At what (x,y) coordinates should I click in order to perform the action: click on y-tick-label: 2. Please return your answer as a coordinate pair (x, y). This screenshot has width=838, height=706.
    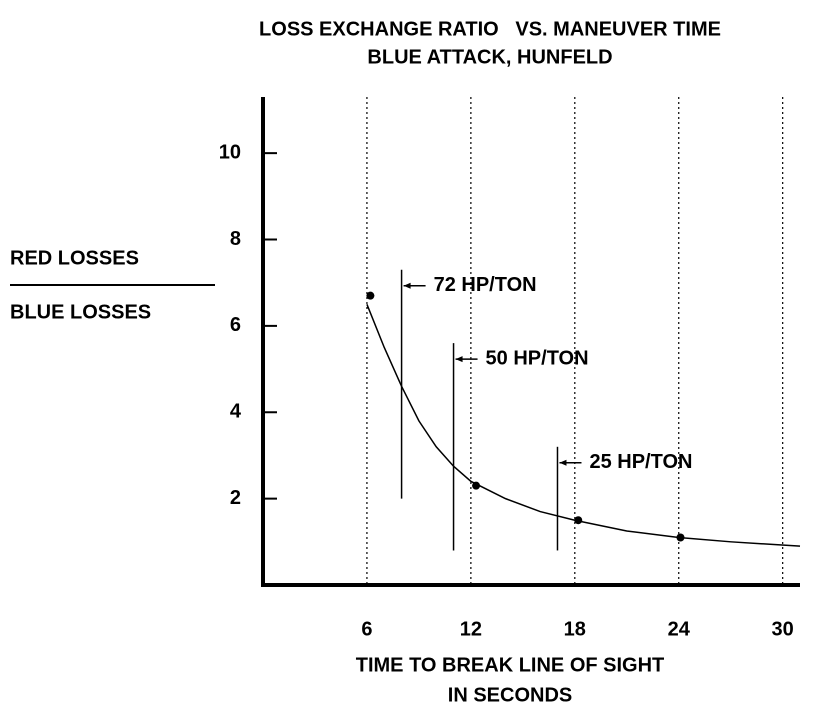
    Looking at the image, I should click on (235, 498).